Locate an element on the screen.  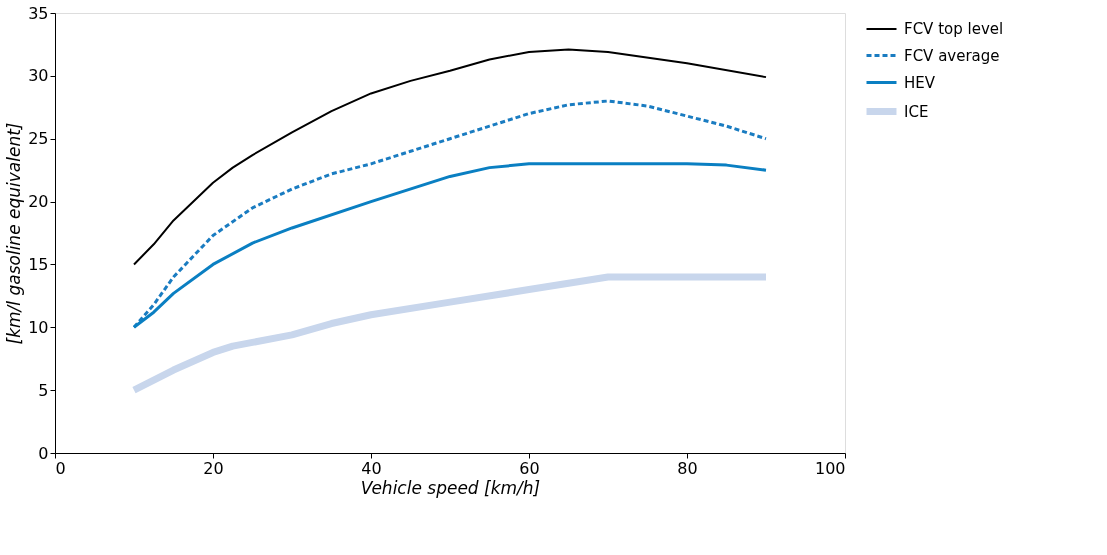
x-tick-label: 40 is located at coordinates (371, 468).